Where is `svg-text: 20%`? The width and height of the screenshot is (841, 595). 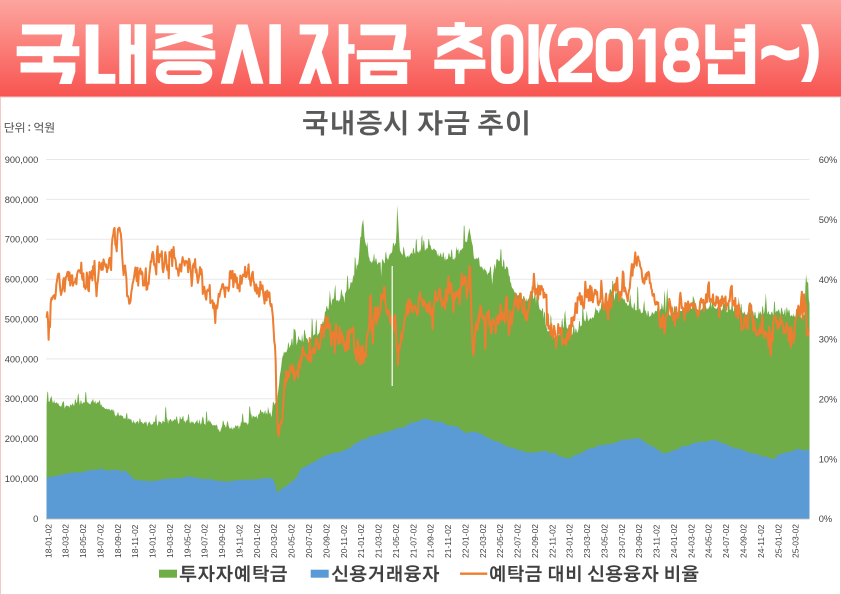
svg-text: 20% is located at coordinates (828, 399).